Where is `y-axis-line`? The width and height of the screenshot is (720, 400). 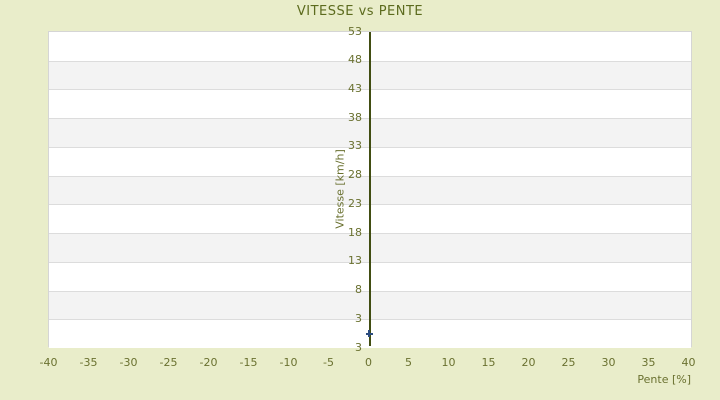 y-axis-line is located at coordinates (369, 189).